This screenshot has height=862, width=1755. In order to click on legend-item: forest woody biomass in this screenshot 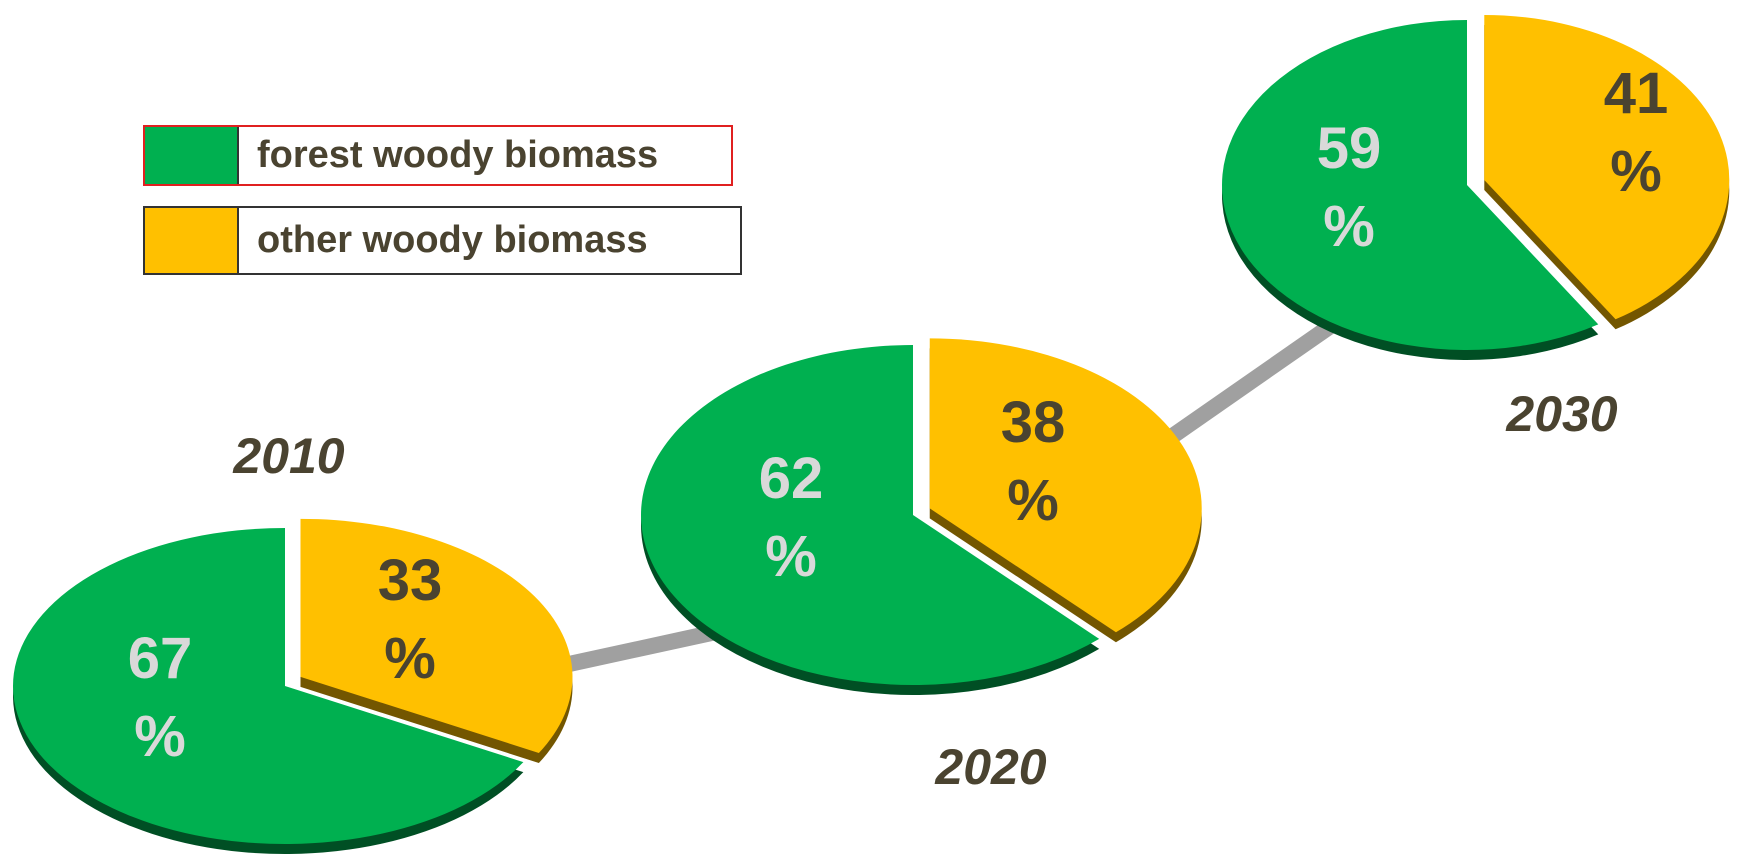, I will do `click(438, 155)`.